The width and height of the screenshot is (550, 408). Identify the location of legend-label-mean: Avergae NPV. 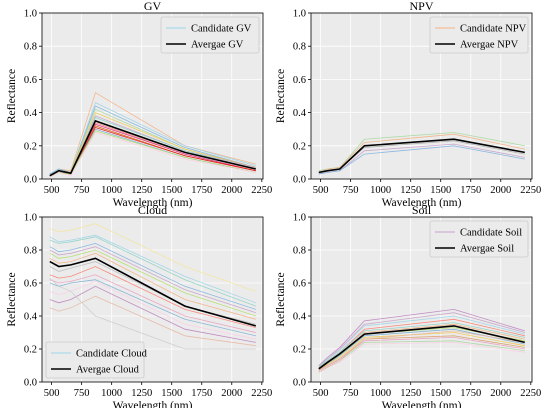
(489, 45).